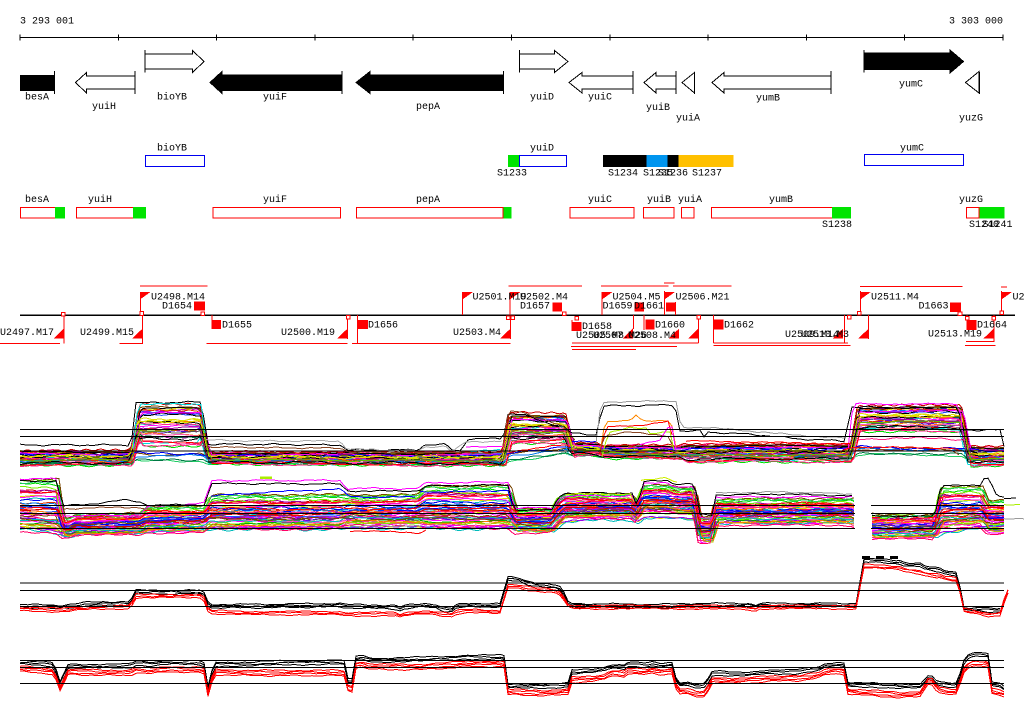  What do you see at coordinates (984, 225) in the screenshot?
I see `svg-text: S1240` at bounding box center [984, 225].